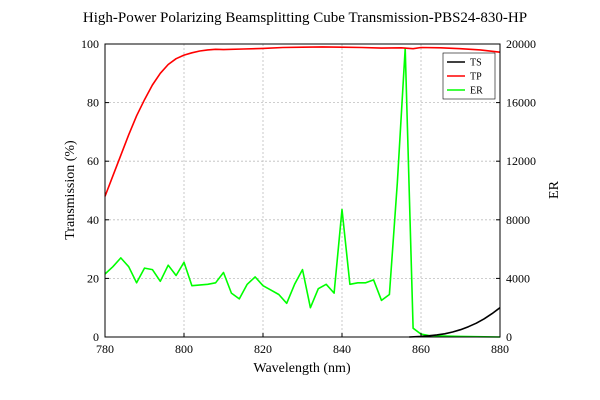  Describe the element at coordinates (93, 278) in the screenshot. I see `y-tick-label: 20` at that location.